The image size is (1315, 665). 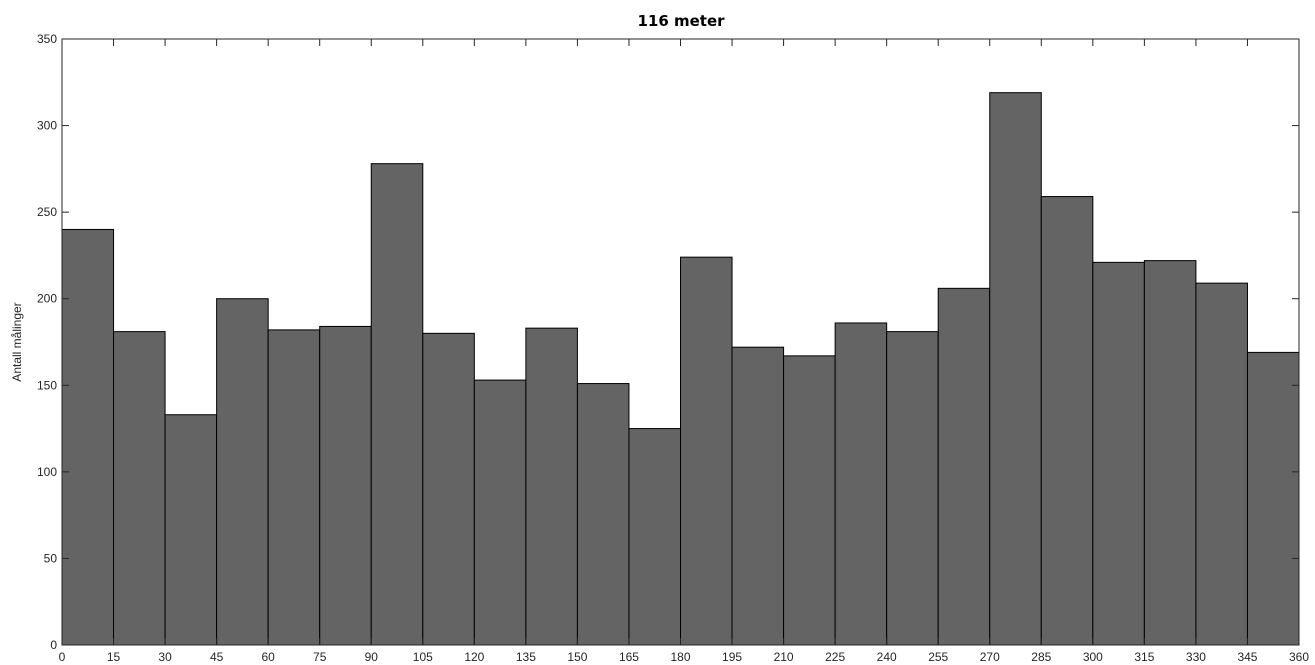 I want to click on x-tick-label: 135, so click(x=526, y=657).